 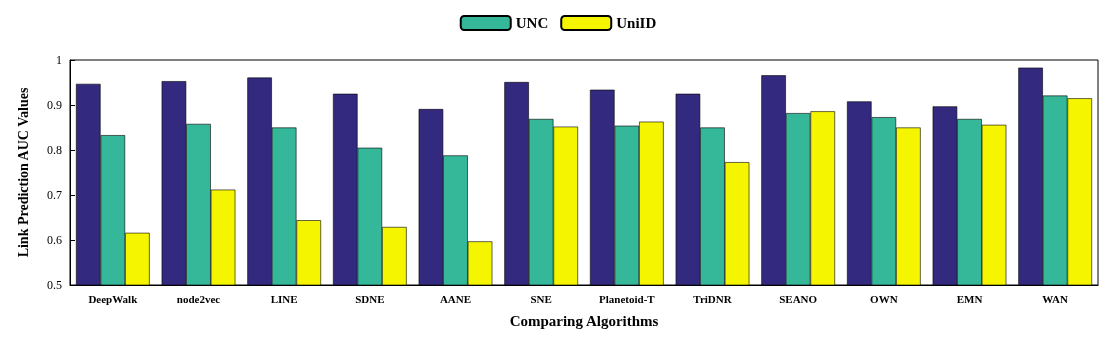 I want to click on y-tick-label: 0.8, so click(x=54, y=150).